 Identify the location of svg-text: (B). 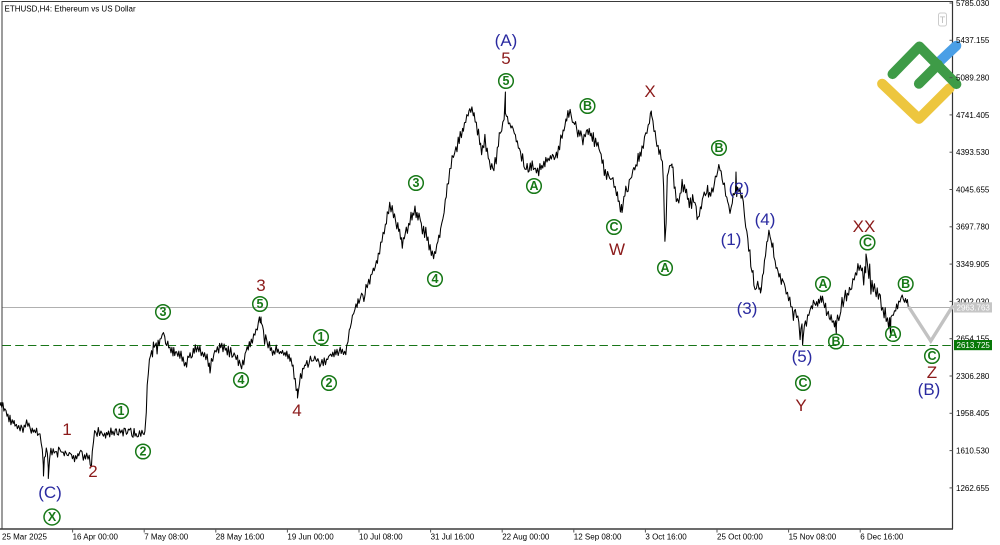
(929, 389).